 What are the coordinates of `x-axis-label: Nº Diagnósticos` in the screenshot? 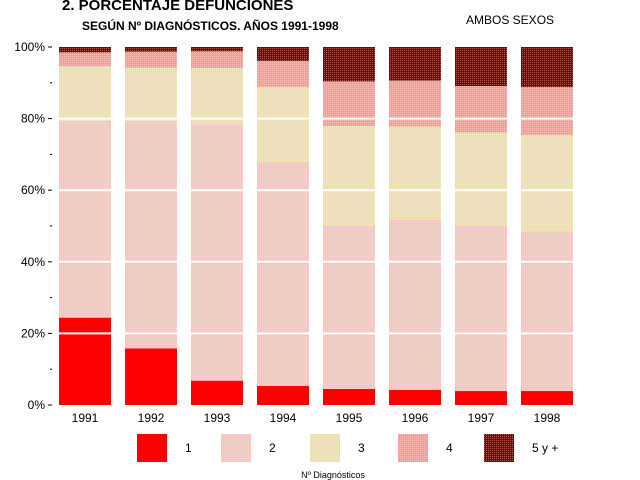 It's located at (333, 475).